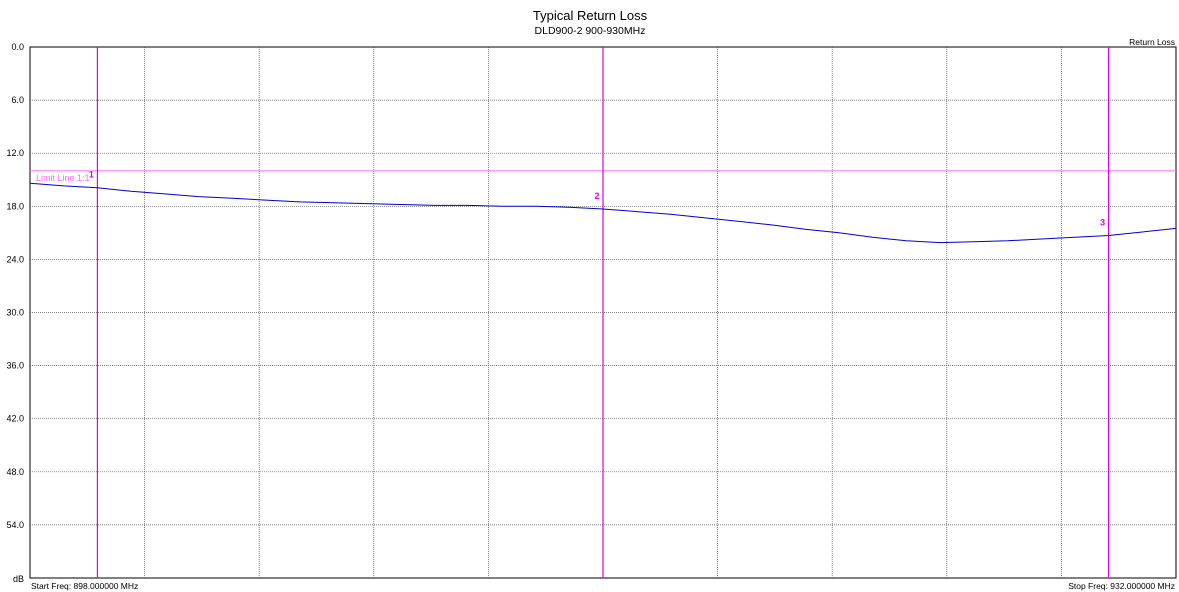 This screenshot has height=592, width=1179. I want to click on y-tick-label: 42.0, so click(15, 419).